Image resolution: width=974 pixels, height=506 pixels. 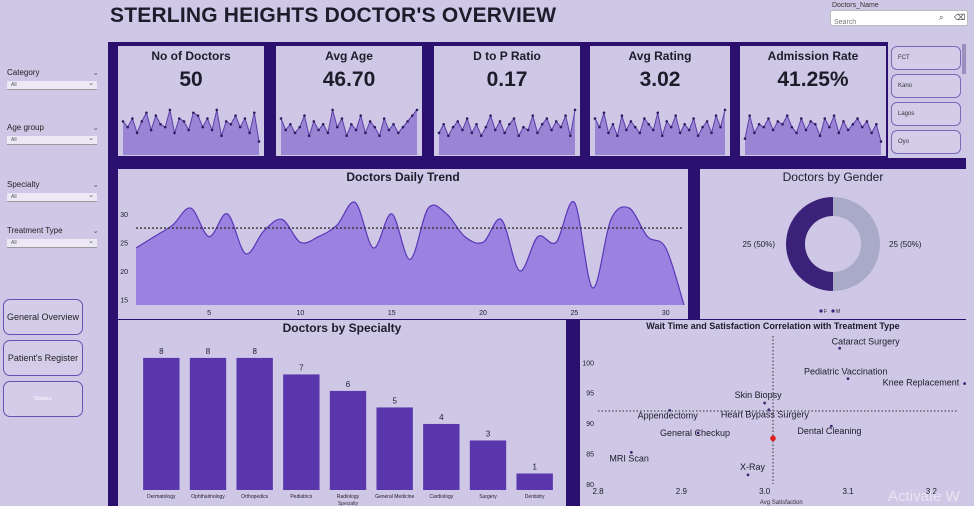 I want to click on x-tick-label: Dentistry, so click(x=535, y=497).